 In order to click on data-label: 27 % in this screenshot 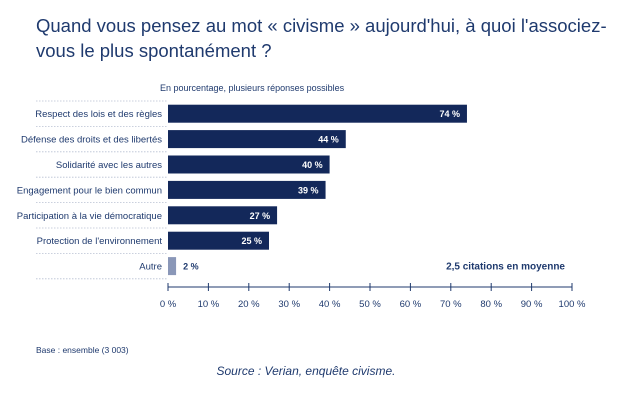, I will do `click(260, 216)`.